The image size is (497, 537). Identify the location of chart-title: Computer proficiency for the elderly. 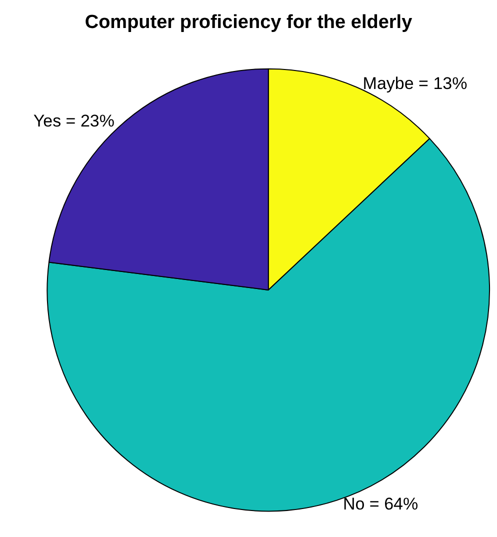
(248, 22).